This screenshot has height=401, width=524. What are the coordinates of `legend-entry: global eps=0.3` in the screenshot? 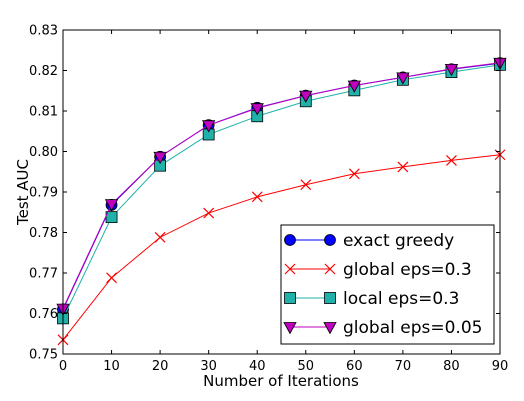 It's located at (378, 270).